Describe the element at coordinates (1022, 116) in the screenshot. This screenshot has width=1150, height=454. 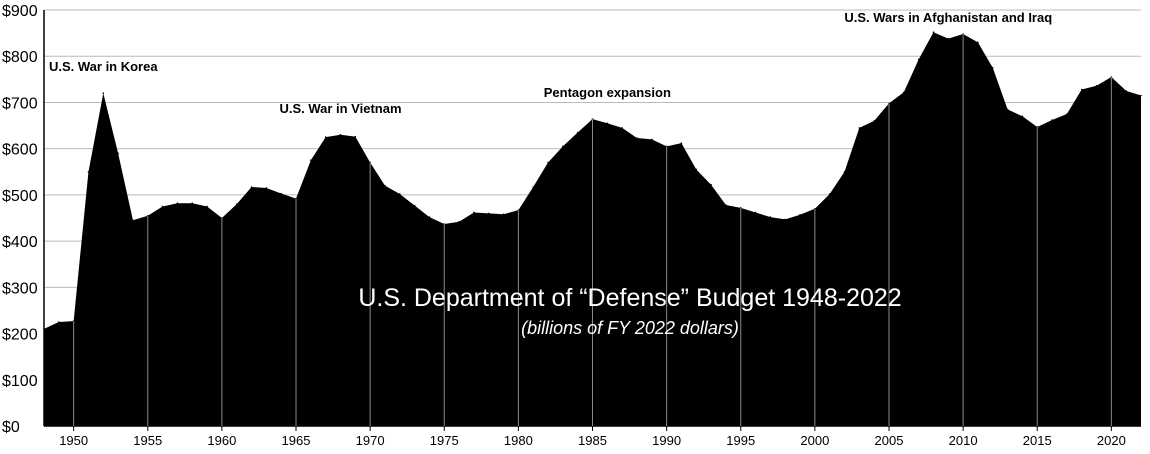
I see `data-point-2014` at that location.